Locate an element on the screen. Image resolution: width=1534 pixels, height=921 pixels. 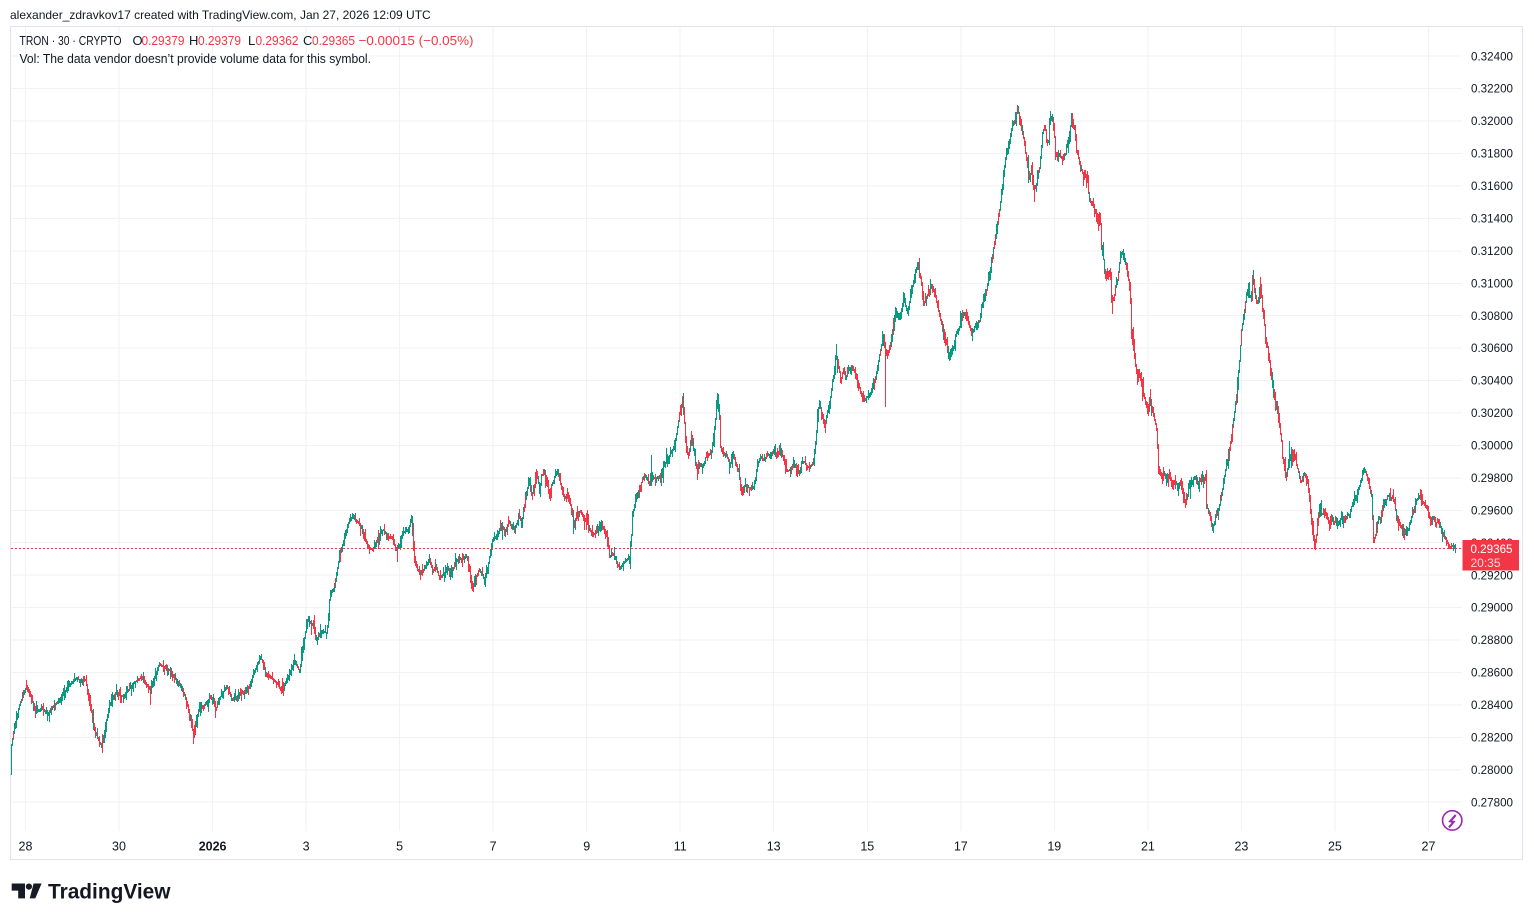
svg-text: 0.28000 is located at coordinates (1492, 770).